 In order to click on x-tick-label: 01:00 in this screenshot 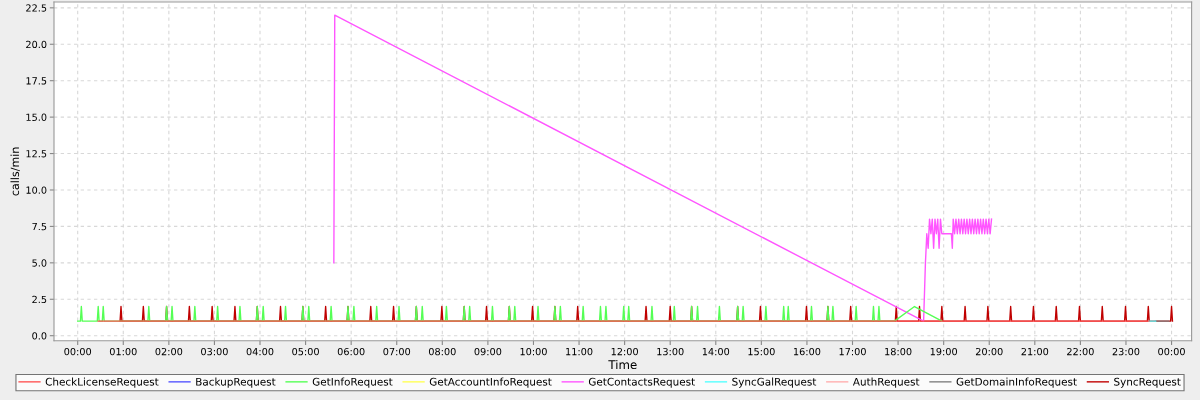, I will do `click(123, 351)`.